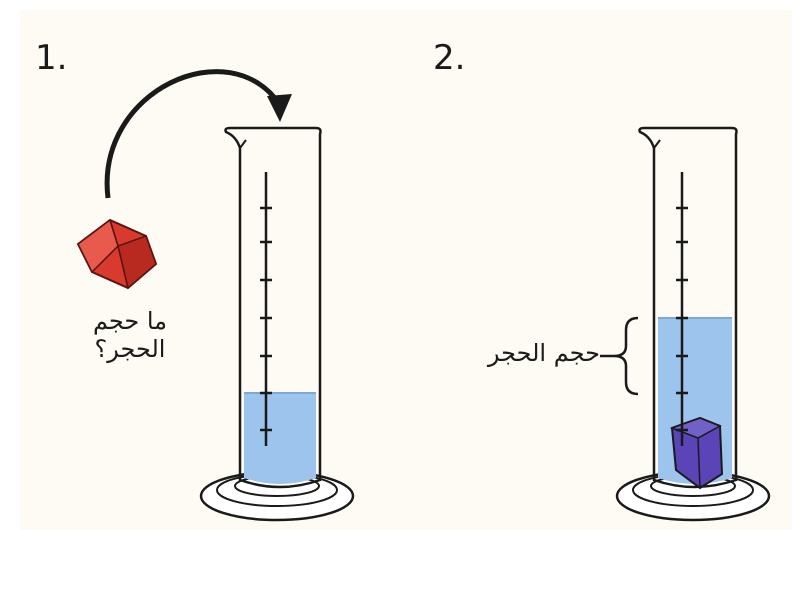  Describe the element at coordinates (51, 58) in the screenshot. I see `step-number-1: 1.` at that location.